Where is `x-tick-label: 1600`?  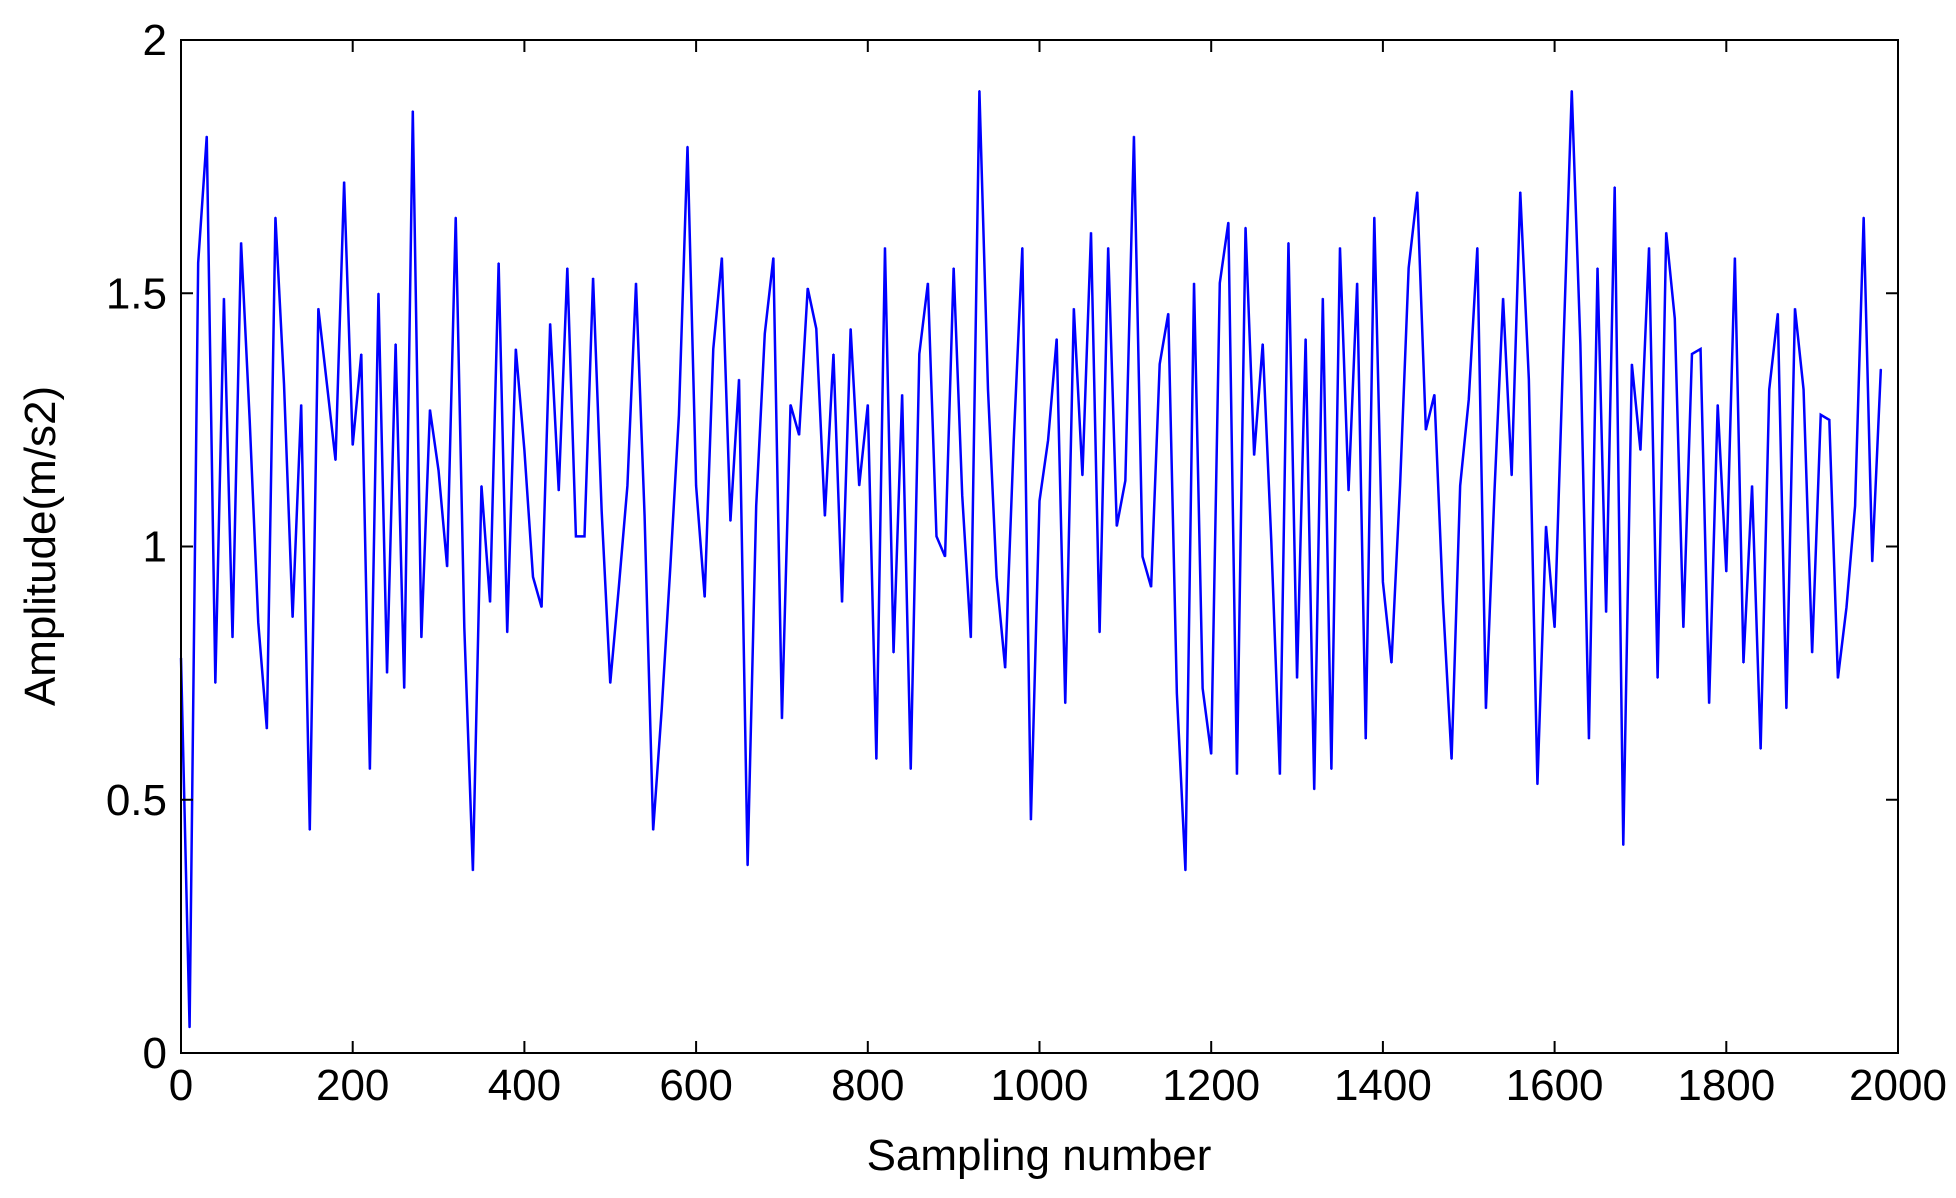 x-tick-label: 1600 is located at coordinates (1555, 1085).